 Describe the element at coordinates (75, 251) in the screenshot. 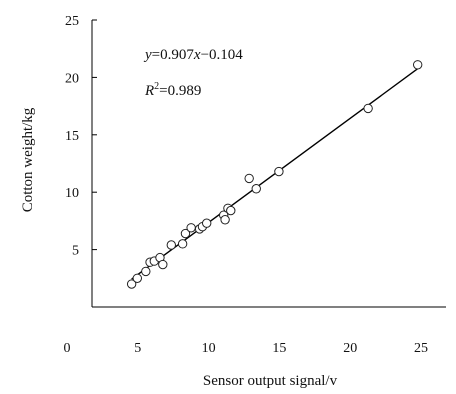

I see `y-tick-label: 5` at that location.